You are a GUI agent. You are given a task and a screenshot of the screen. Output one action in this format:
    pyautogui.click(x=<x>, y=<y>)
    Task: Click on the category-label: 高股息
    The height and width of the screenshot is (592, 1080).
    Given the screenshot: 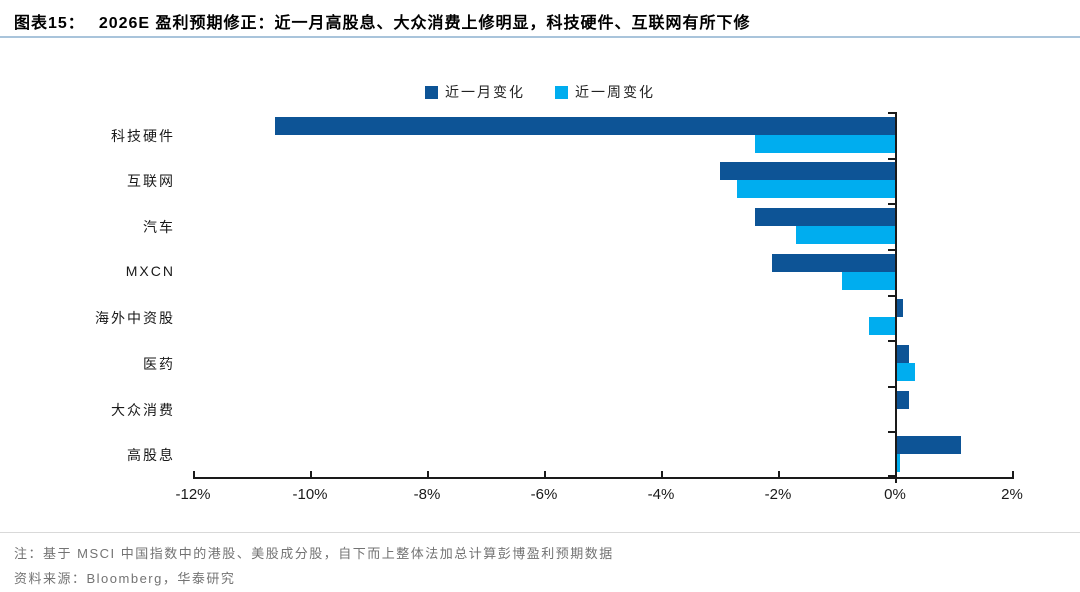 What is the action you would take?
    pyautogui.click(x=151, y=455)
    